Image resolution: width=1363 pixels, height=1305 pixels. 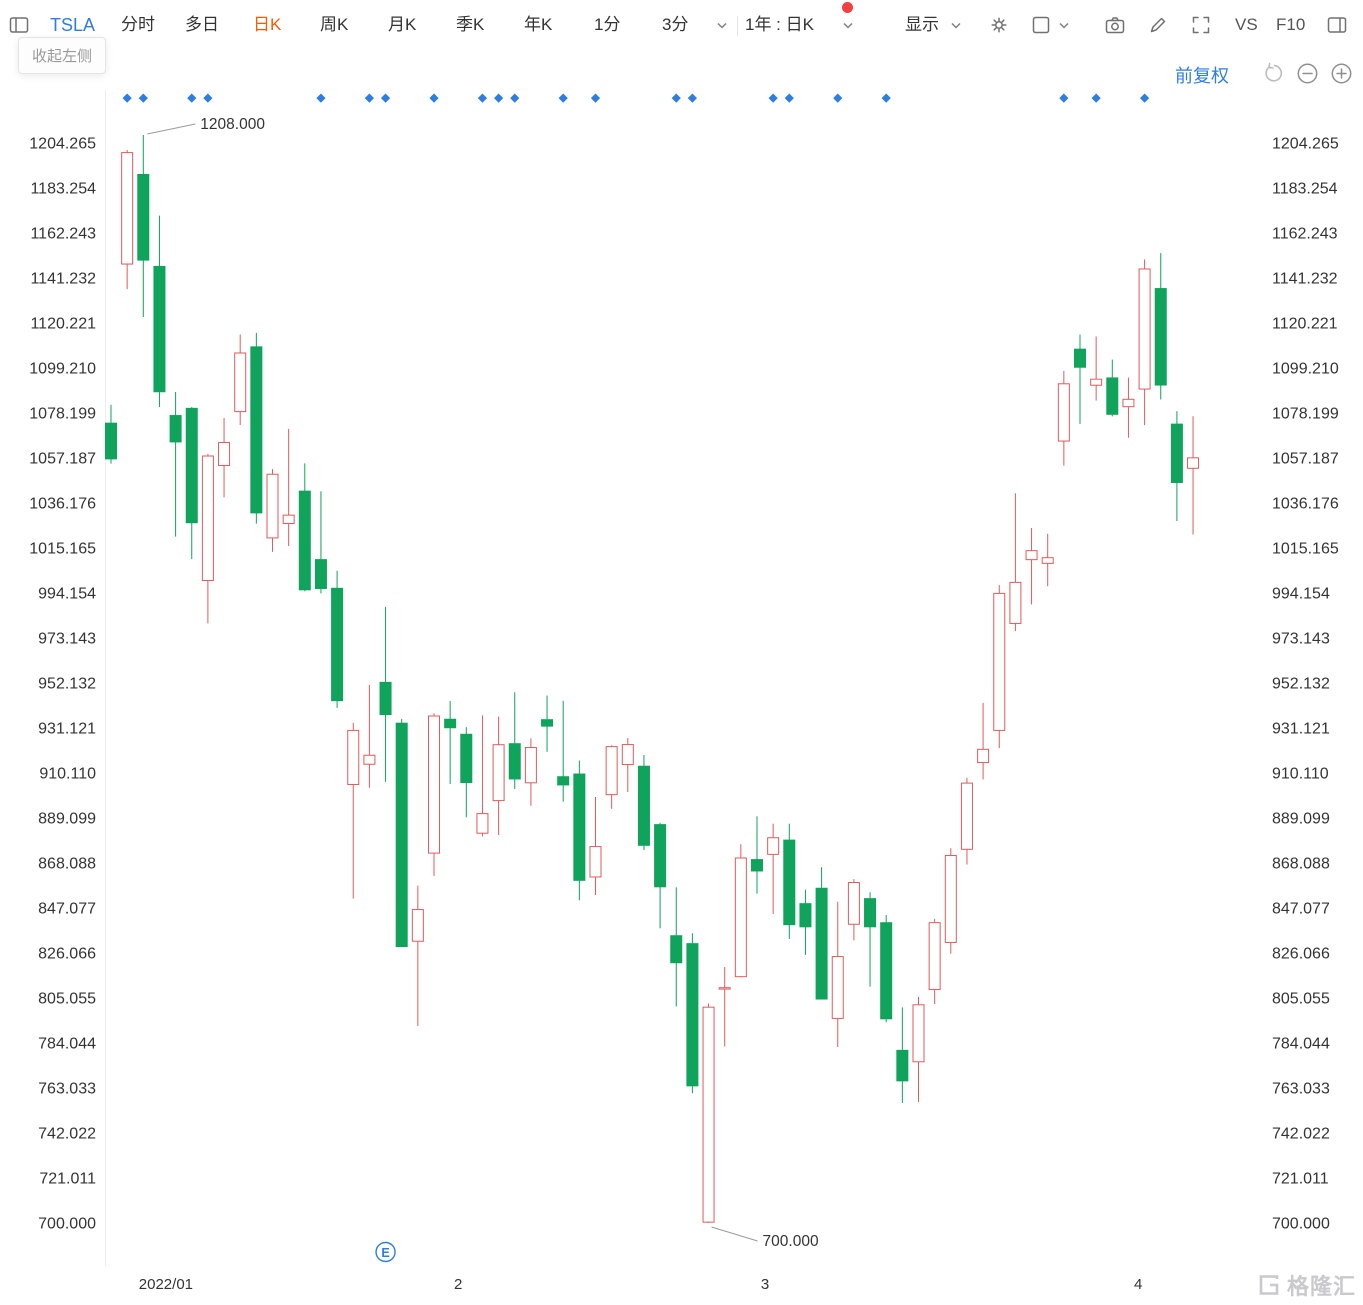 What do you see at coordinates (1159, 25) in the screenshot?
I see `draw-pencil-icon` at bounding box center [1159, 25].